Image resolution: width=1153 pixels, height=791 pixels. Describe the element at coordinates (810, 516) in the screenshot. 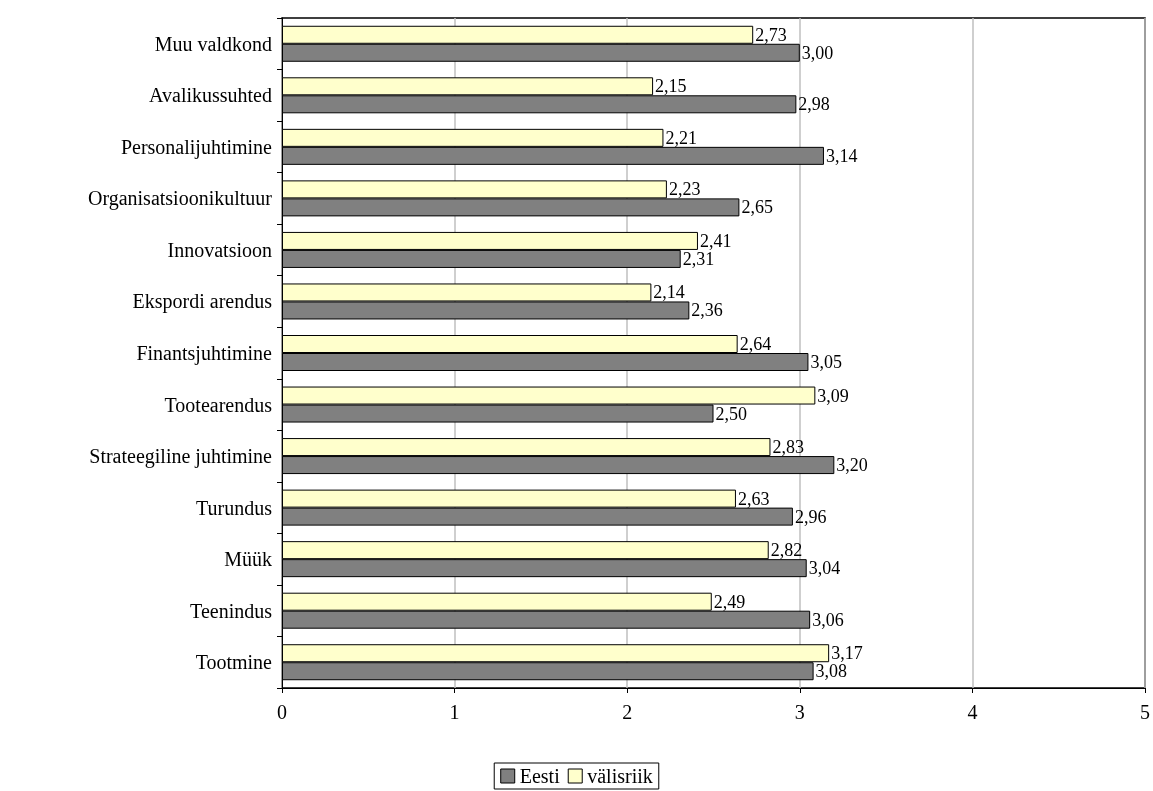

I see `data-label: 2,96` at that location.